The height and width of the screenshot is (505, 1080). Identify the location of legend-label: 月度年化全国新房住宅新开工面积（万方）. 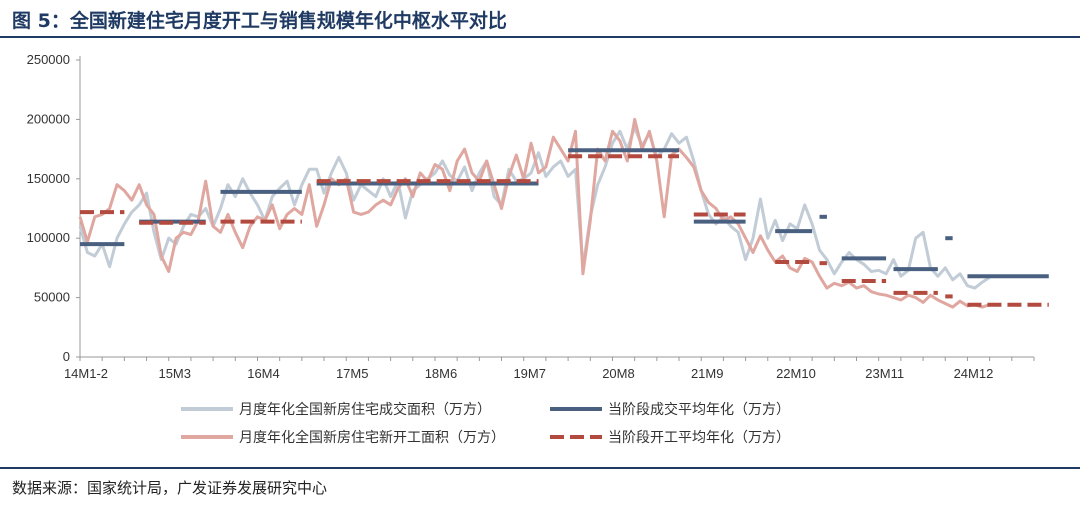
(372, 437).